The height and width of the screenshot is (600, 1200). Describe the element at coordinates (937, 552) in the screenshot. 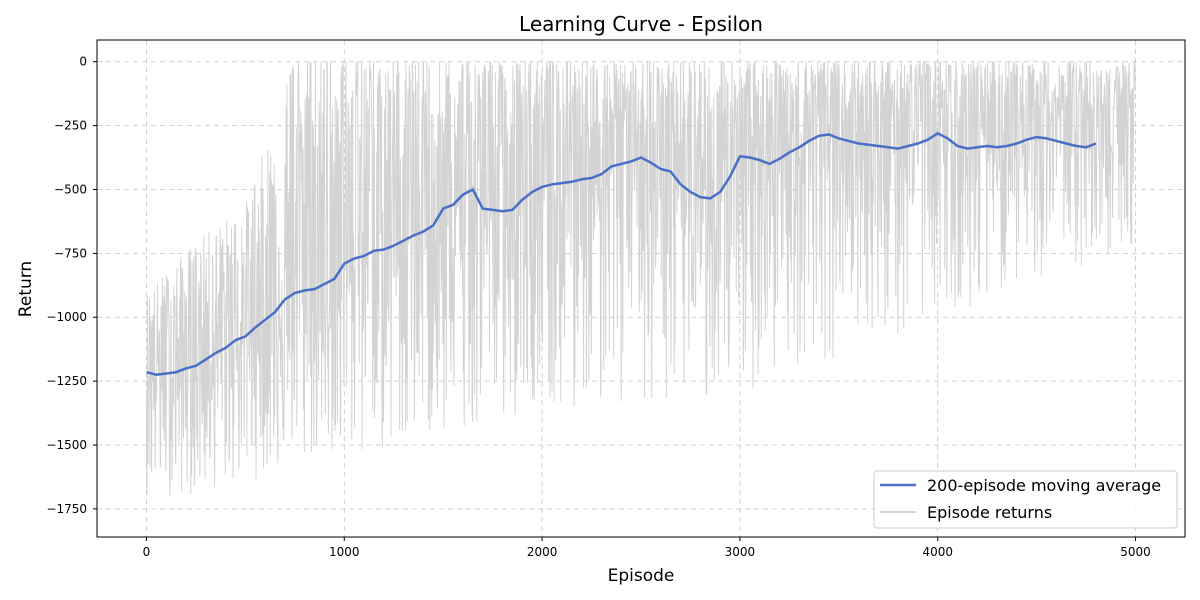

I see `x-tick-label: 4000` at that location.